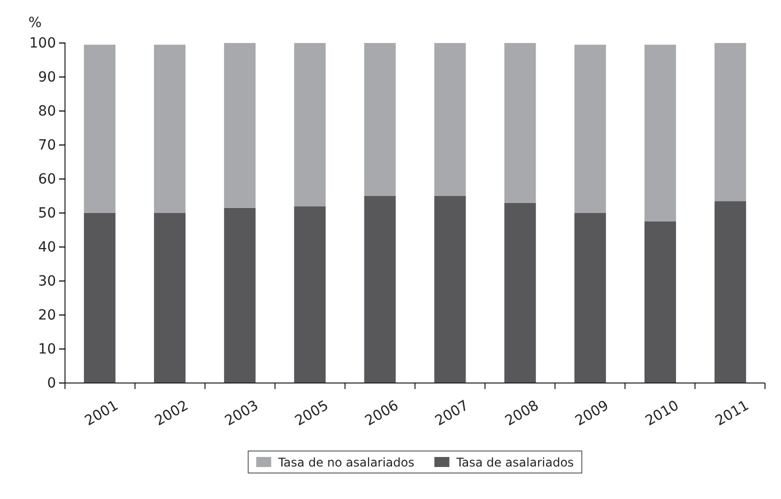  What do you see at coordinates (35, 23) in the screenshot?
I see `y-axis-title: %` at bounding box center [35, 23].